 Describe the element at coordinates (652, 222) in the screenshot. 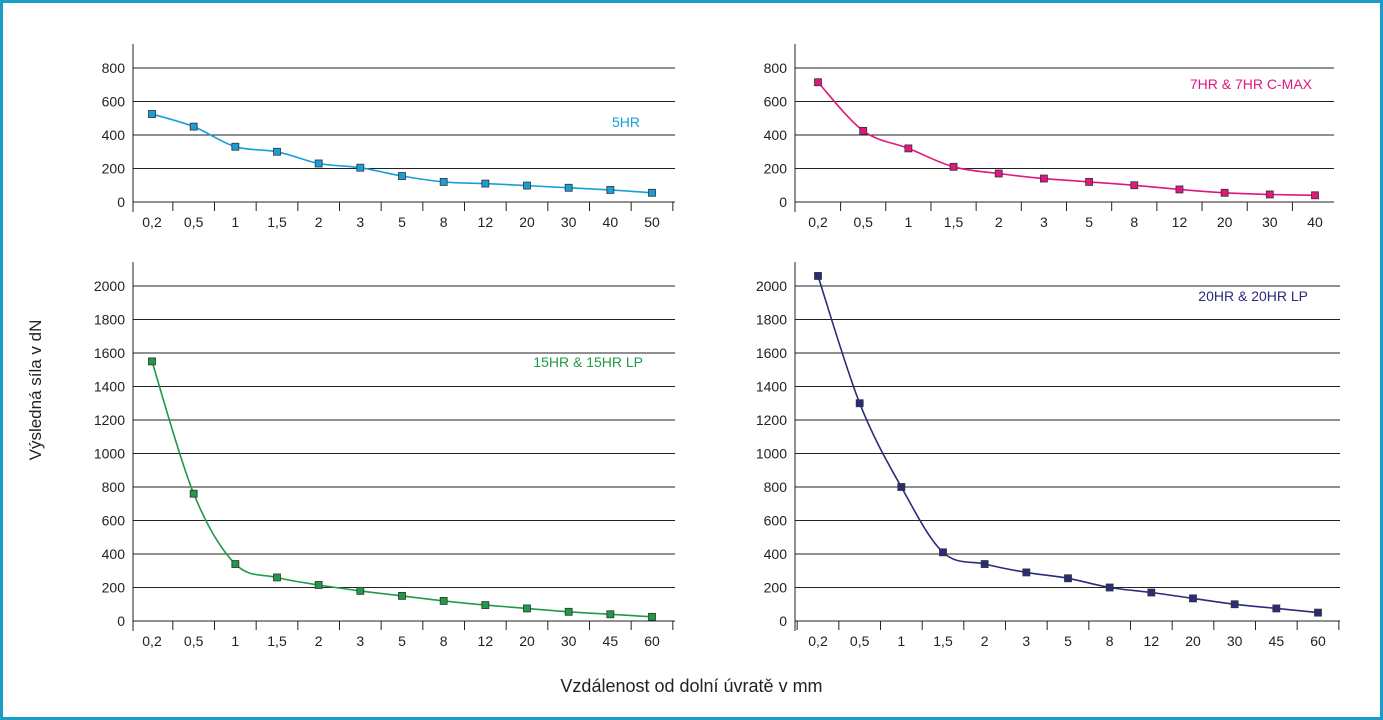

I see `x-tick-label: 50` at that location.